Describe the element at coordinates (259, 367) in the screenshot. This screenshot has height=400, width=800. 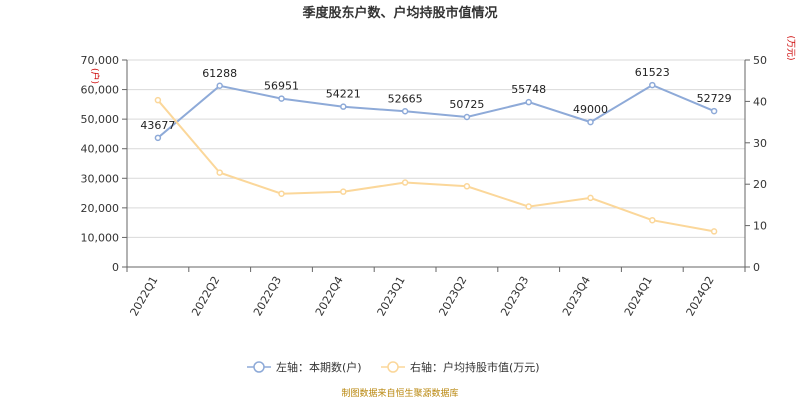
I see `legend-marker-left-series` at that location.